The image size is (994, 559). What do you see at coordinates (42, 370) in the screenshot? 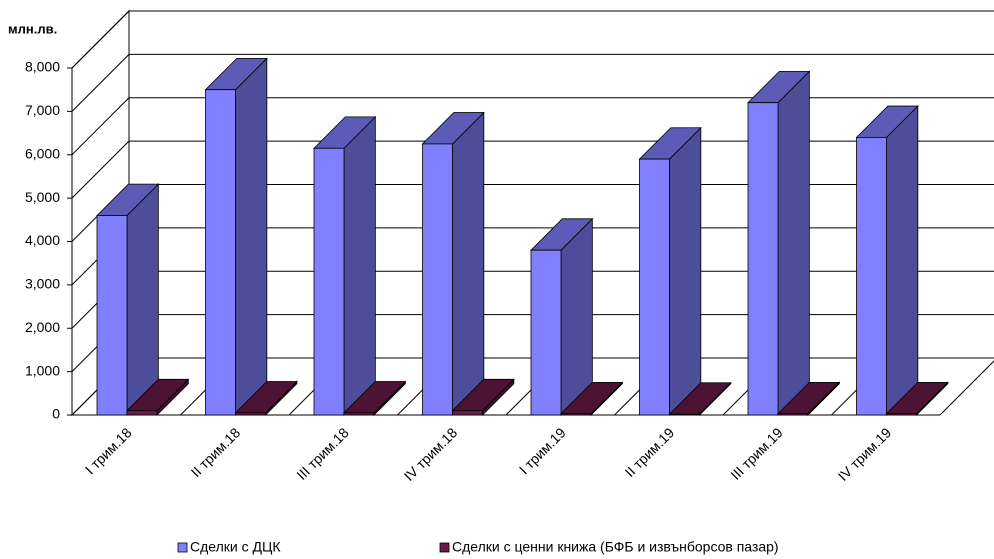
I see `y-tick-label: 1,000` at bounding box center [42, 370].